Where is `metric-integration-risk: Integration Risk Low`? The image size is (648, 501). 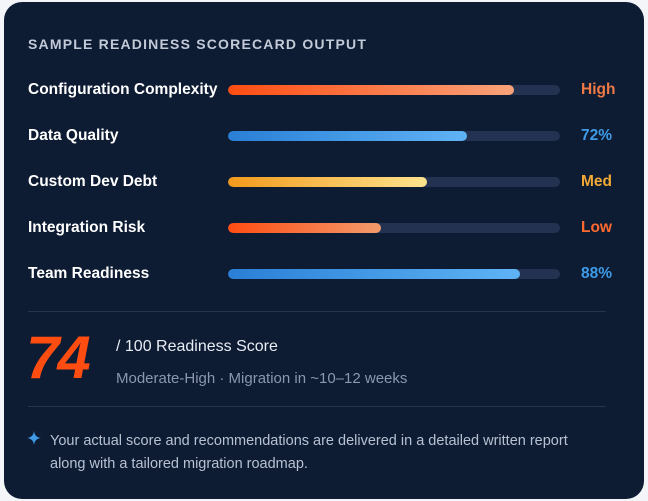
metric-integration-risk: Integration Risk Low is located at coordinates (324, 228).